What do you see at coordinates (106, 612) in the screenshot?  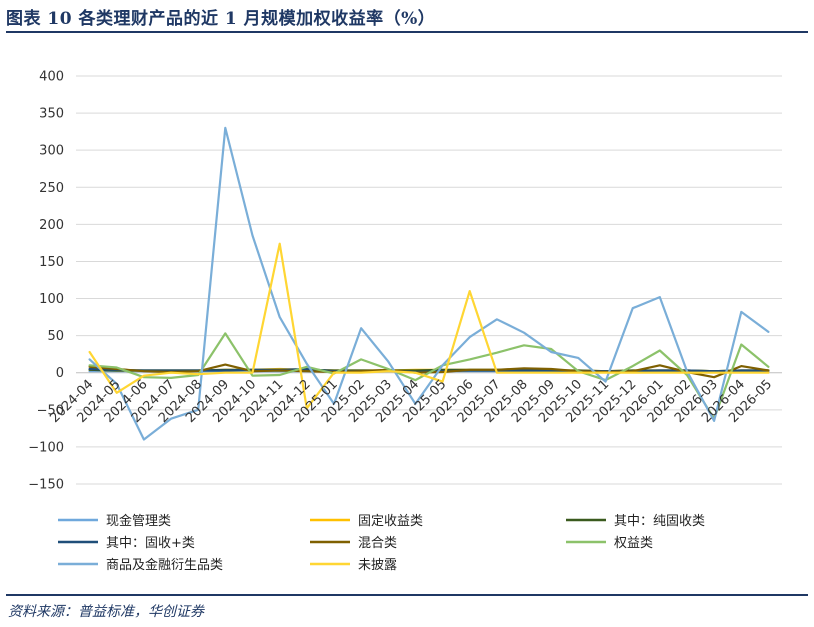 I see `source-note: 资料来源：普益标准，华创证券` at bounding box center [106, 612].